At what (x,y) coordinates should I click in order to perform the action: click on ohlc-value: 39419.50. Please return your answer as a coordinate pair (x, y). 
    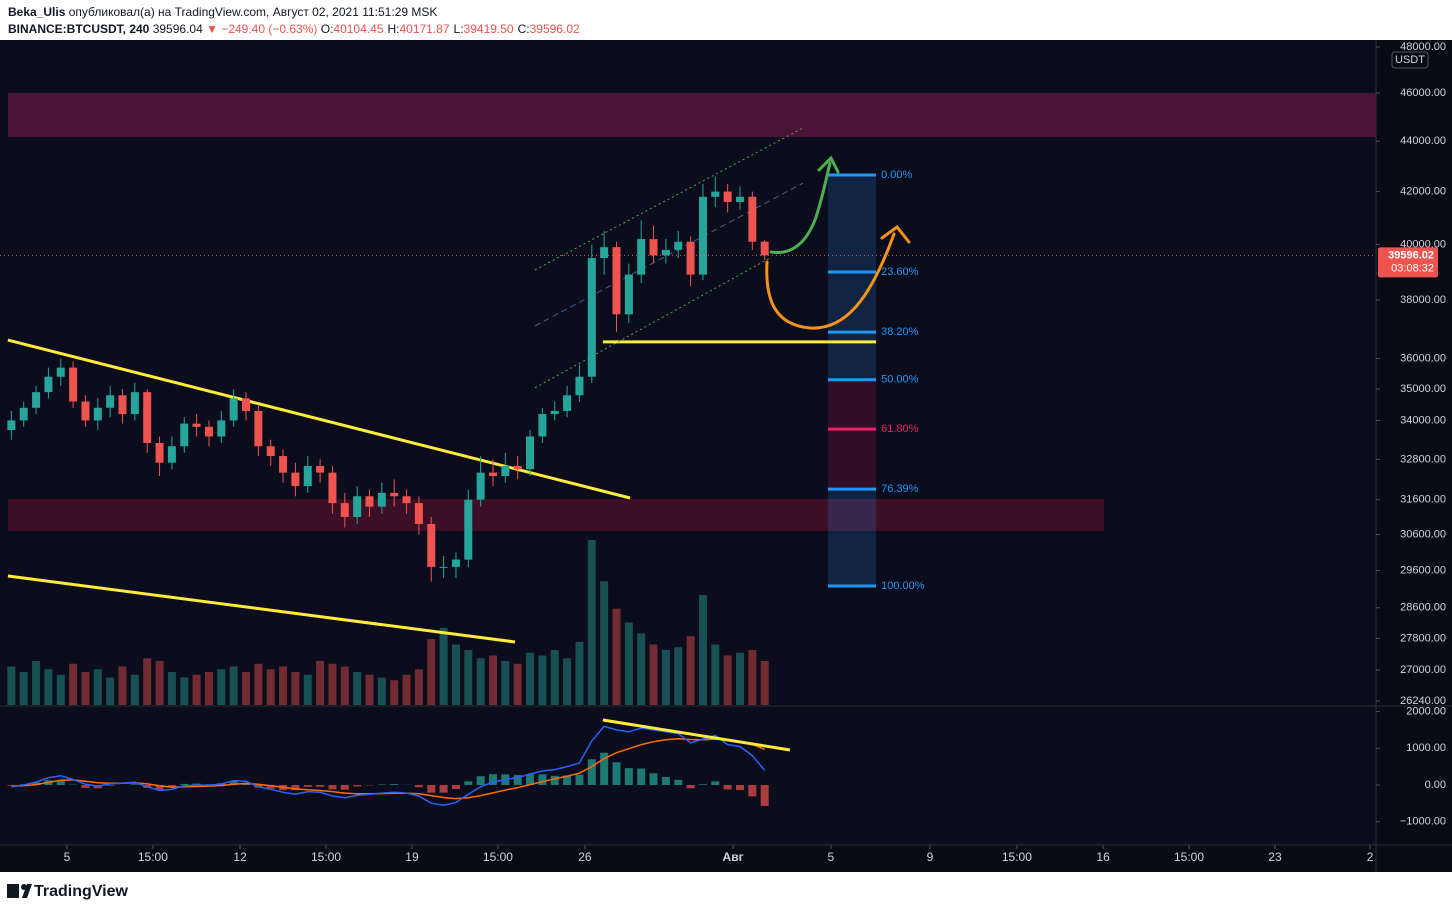
    Looking at the image, I should click on (489, 29).